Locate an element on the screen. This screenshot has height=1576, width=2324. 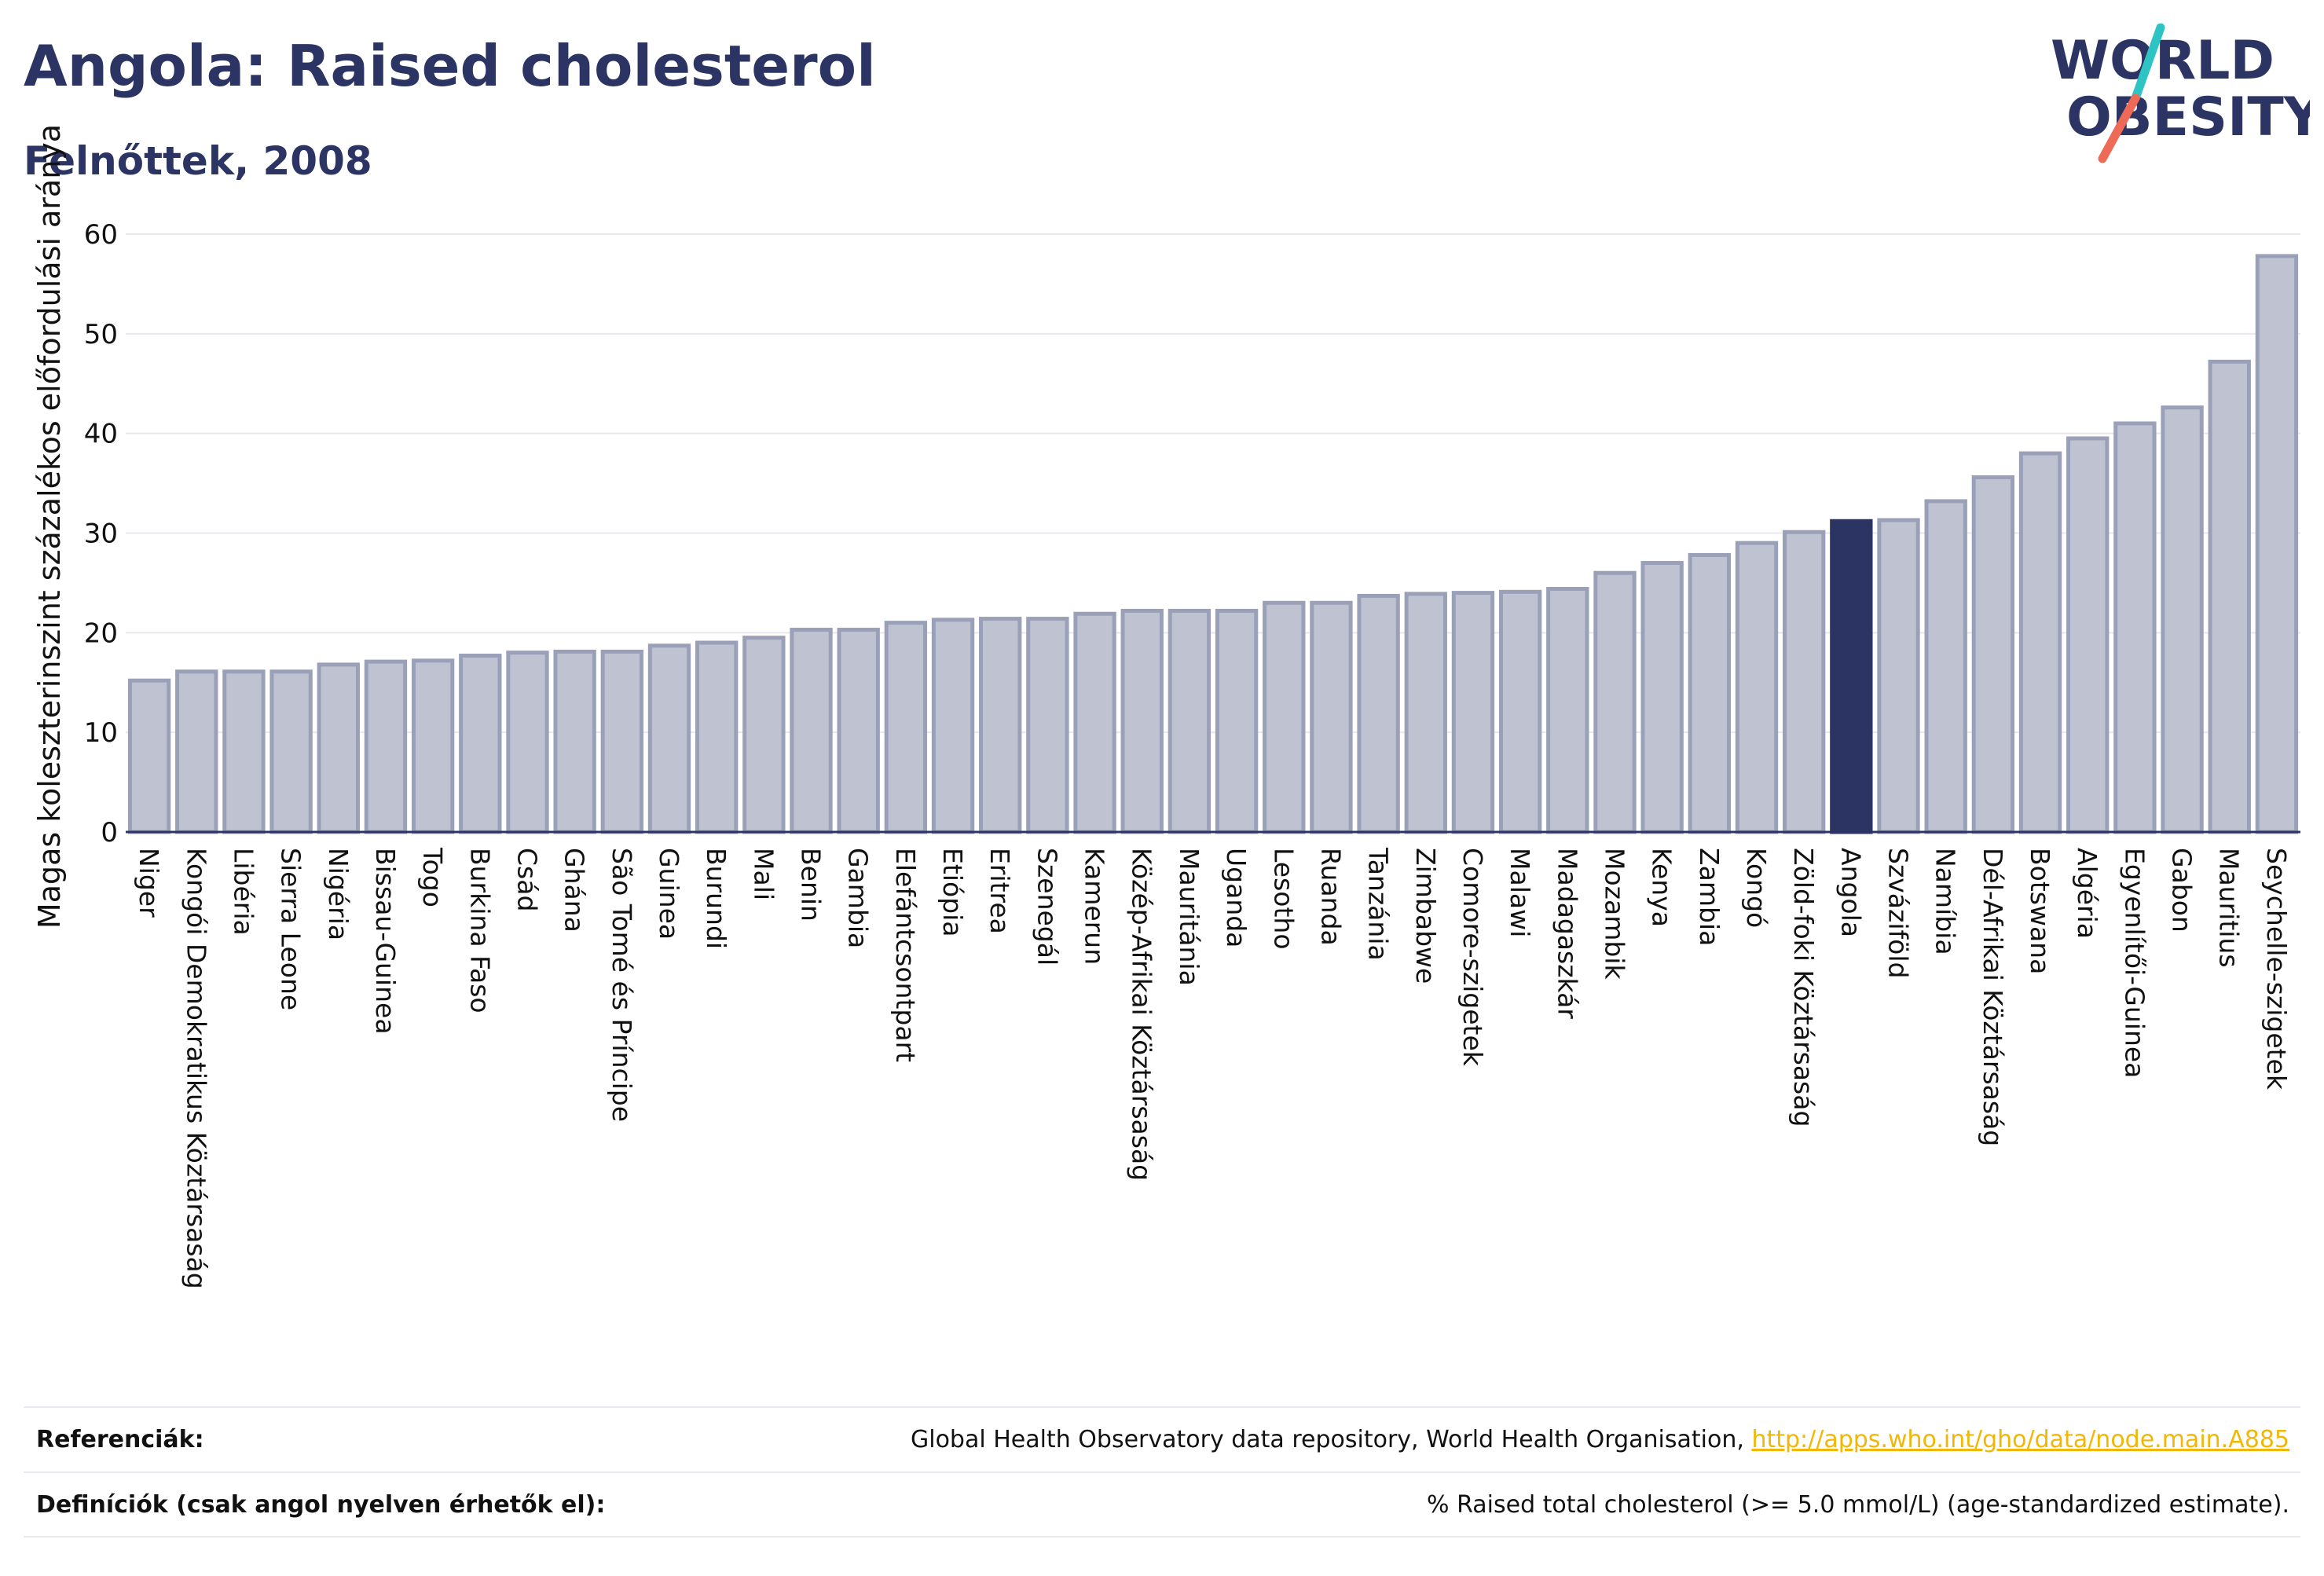
bar-mali is located at coordinates (764, 735).